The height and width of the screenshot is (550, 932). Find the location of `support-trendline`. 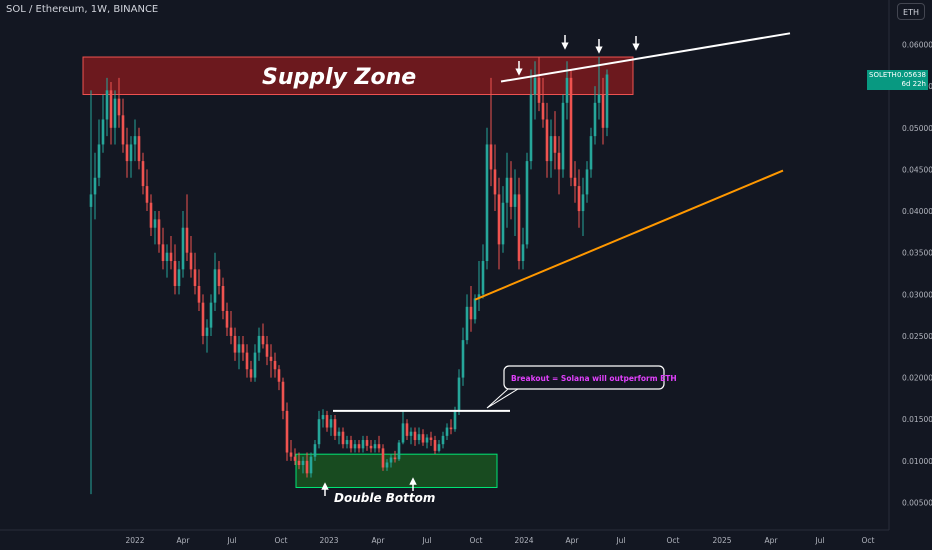

support-trendline is located at coordinates (629, 235).